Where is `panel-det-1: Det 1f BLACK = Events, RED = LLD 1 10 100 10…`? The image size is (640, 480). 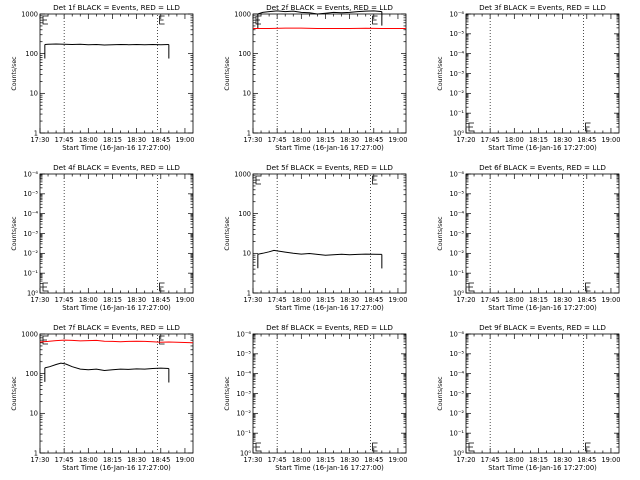
panel-det-1: Det 1f BLACK = Events, RED = LLD 1 10 100 10… is located at coordinates (102, 77).